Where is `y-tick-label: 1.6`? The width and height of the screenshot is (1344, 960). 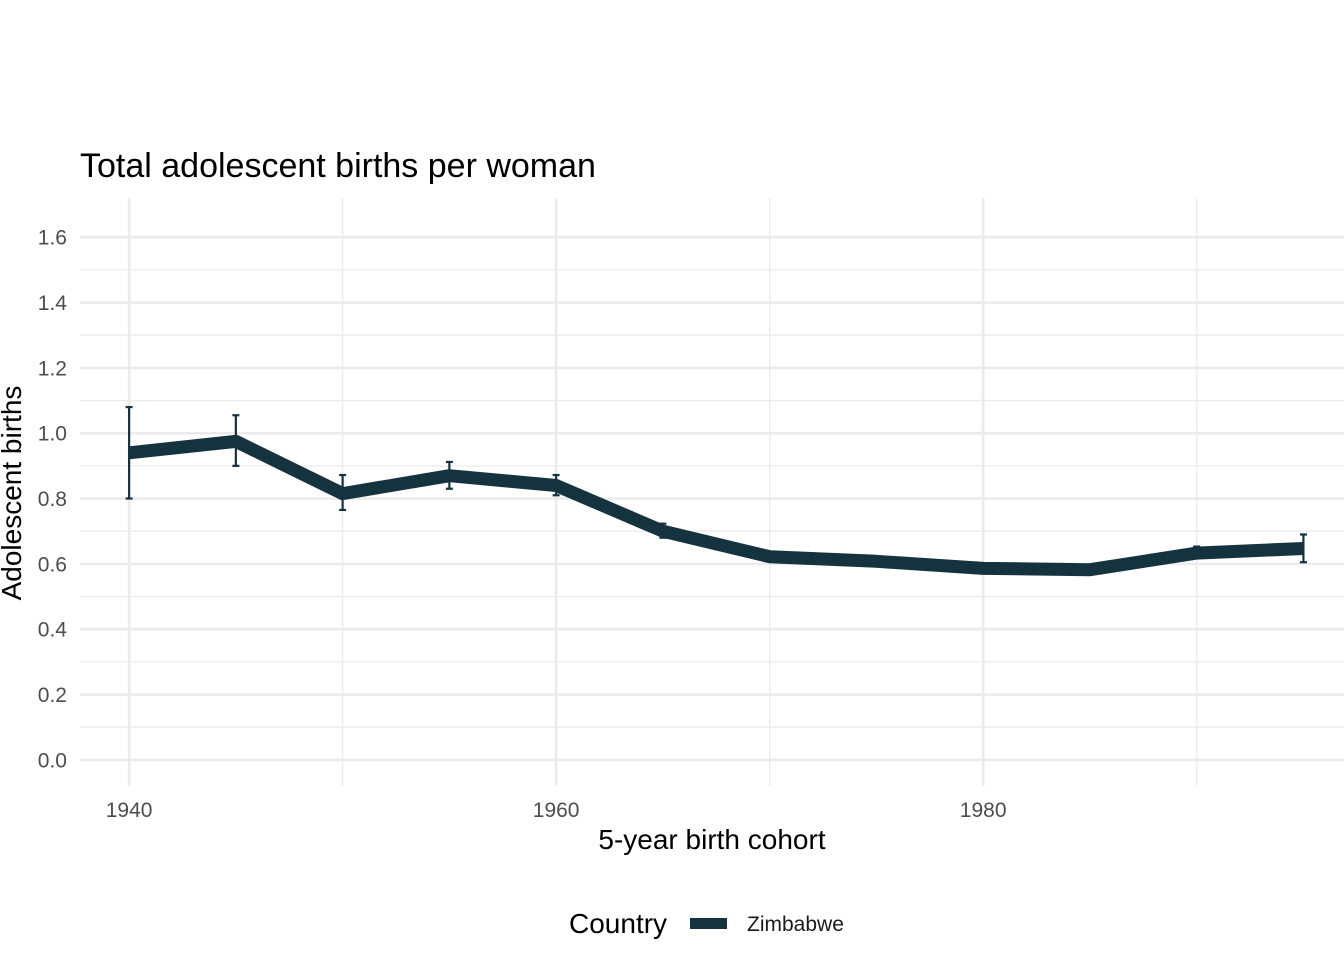
y-tick-label: 1.6 is located at coordinates (52, 238).